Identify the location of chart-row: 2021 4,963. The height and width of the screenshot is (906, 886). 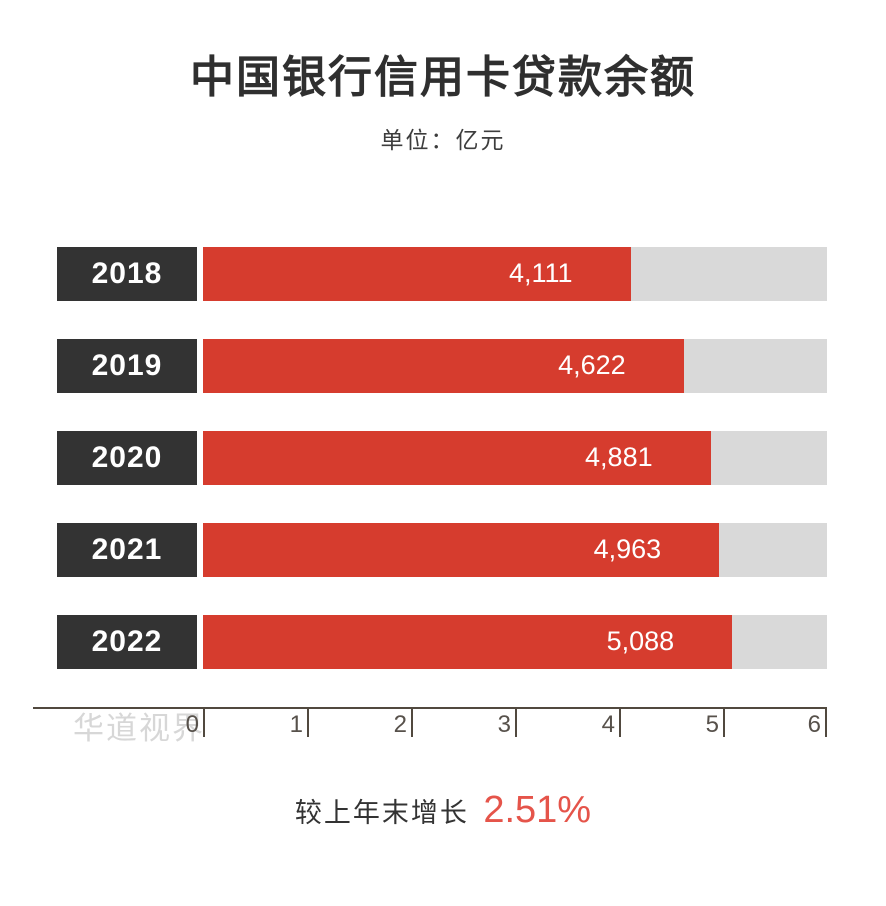
(443, 549).